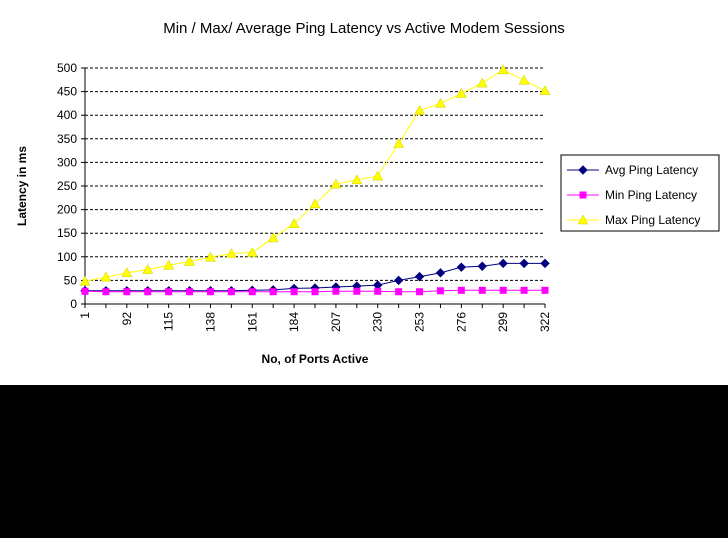 Image resolution: width=728 pixels, height=538 pixels. What do you see at coordinates (315, 359) in the screenshot?
I see `x-axis-label: No, of Ports Active` at bounding box center [315, 359].